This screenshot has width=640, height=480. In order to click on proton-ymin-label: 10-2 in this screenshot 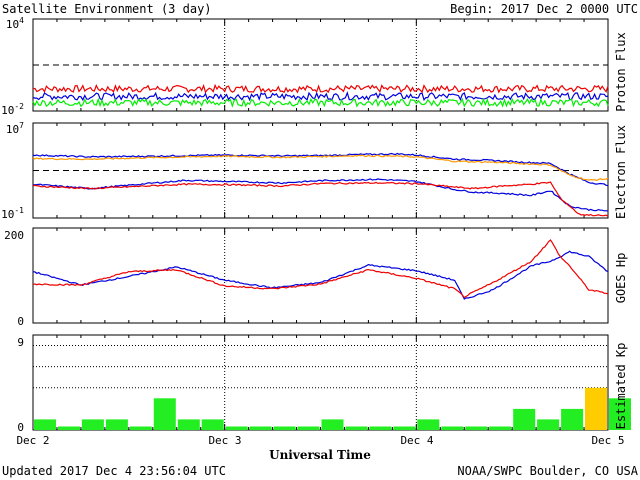, I will do `click(12, 109)`.